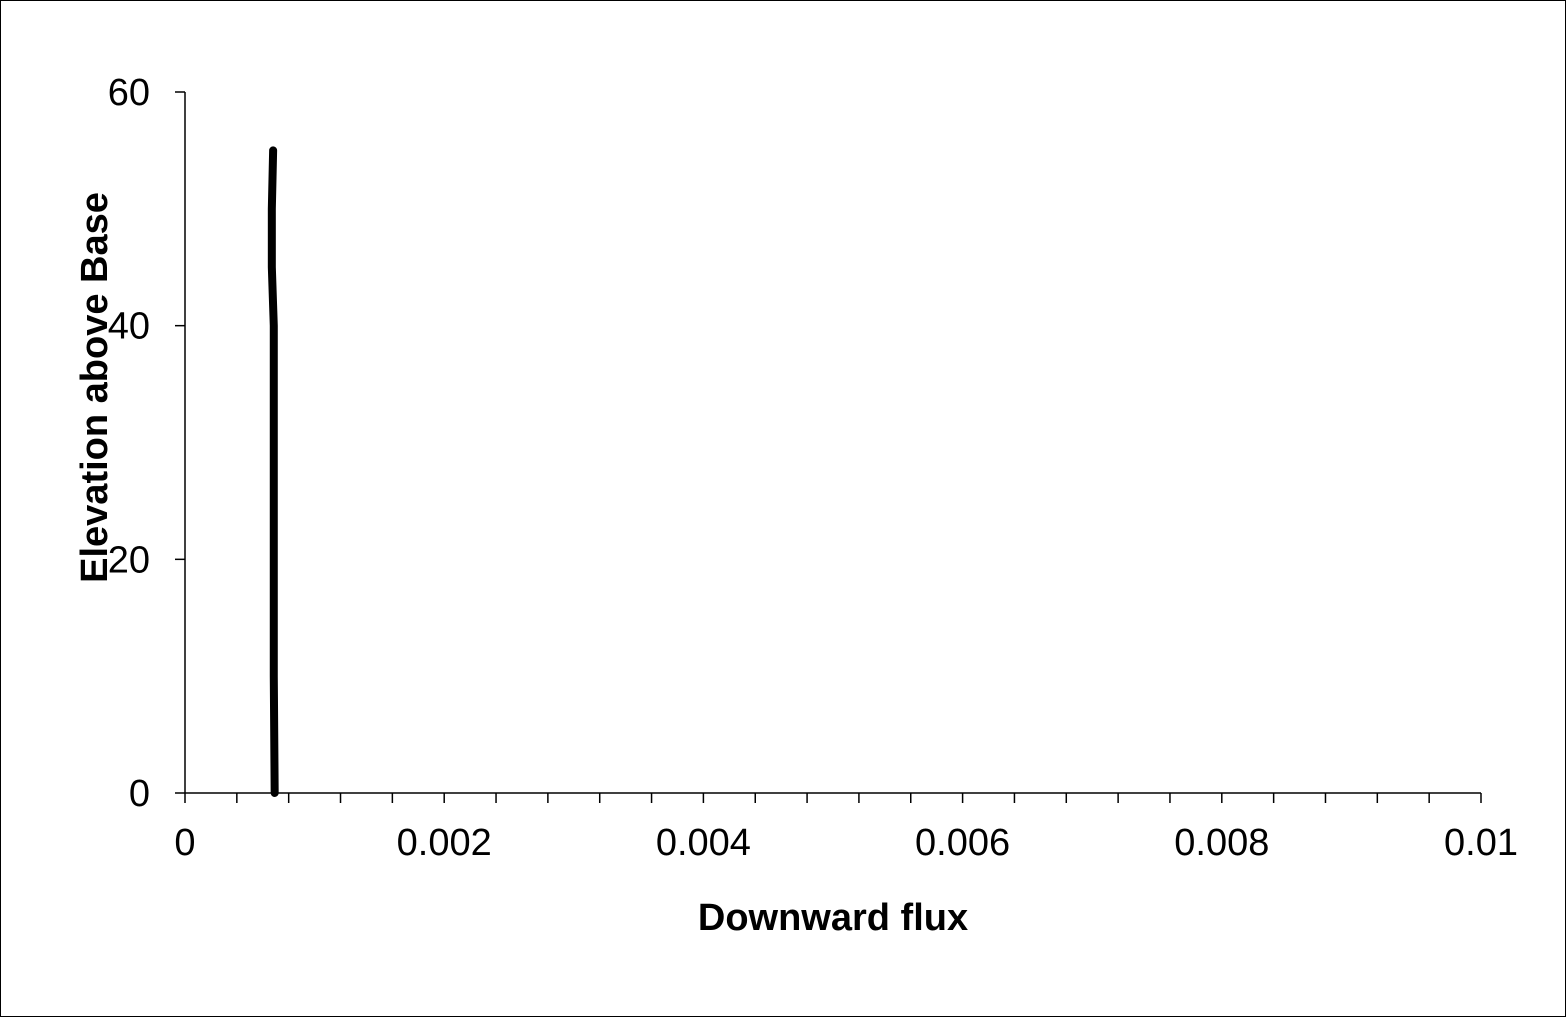 This screenshot has width=1566, height=1017. What do you see at coordinates (184, 843) in the screenshot?
I see `x-tick-label: 0` at bounding box center [184, 843].